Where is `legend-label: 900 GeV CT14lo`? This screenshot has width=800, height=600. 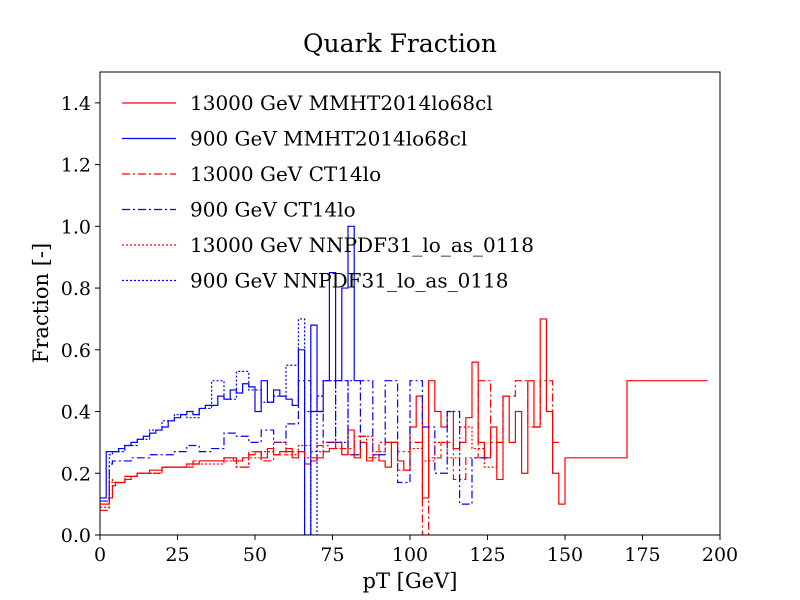 legend-label: 900 GeV CT14lo is located at coordinates (273, 210).